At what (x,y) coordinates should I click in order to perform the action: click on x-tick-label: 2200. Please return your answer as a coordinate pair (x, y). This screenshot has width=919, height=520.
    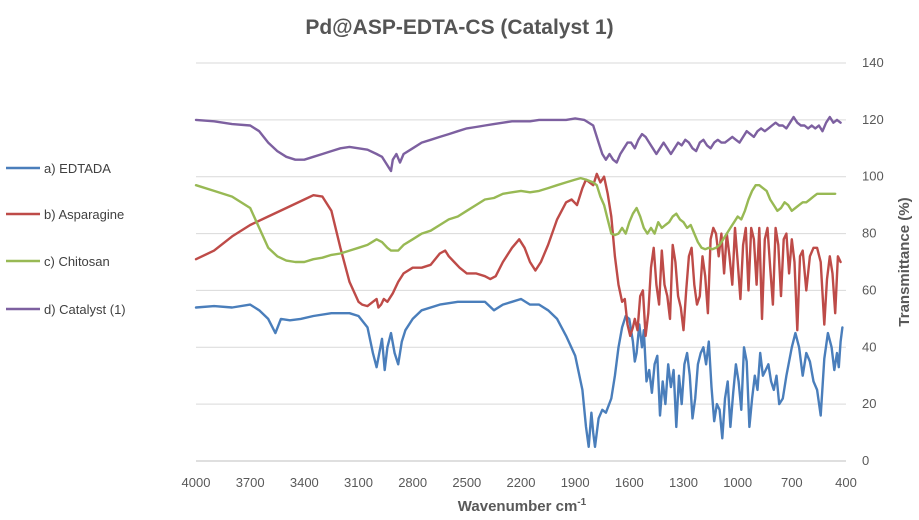
    Looking at the image, I should click on (521, 482).